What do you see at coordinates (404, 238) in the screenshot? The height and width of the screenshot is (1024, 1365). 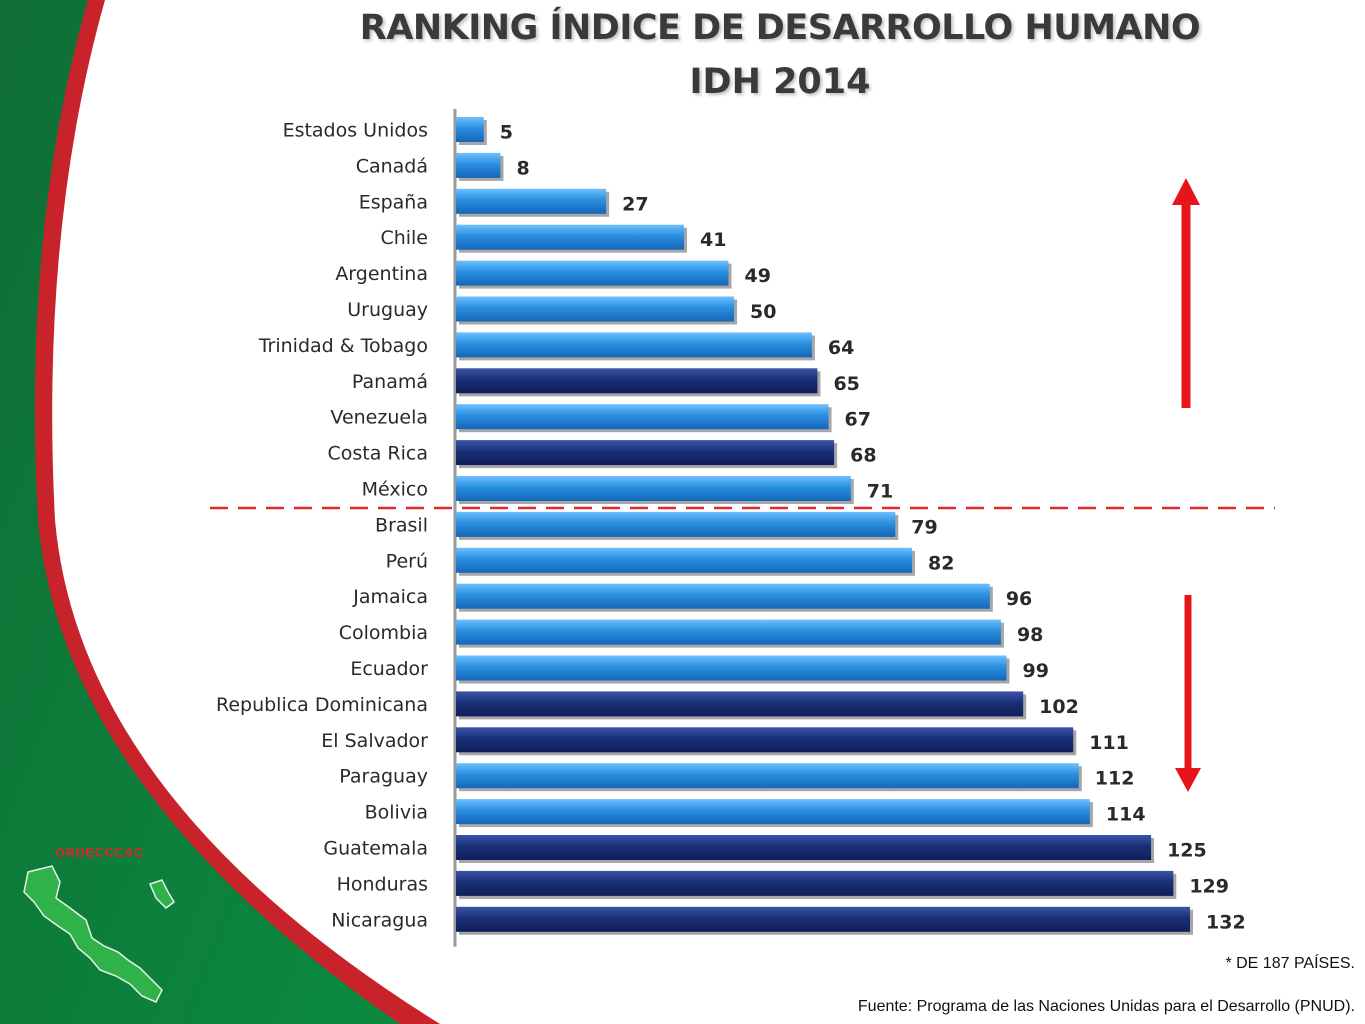 I see `category-label: Chile` at bounding box center [404, 238].